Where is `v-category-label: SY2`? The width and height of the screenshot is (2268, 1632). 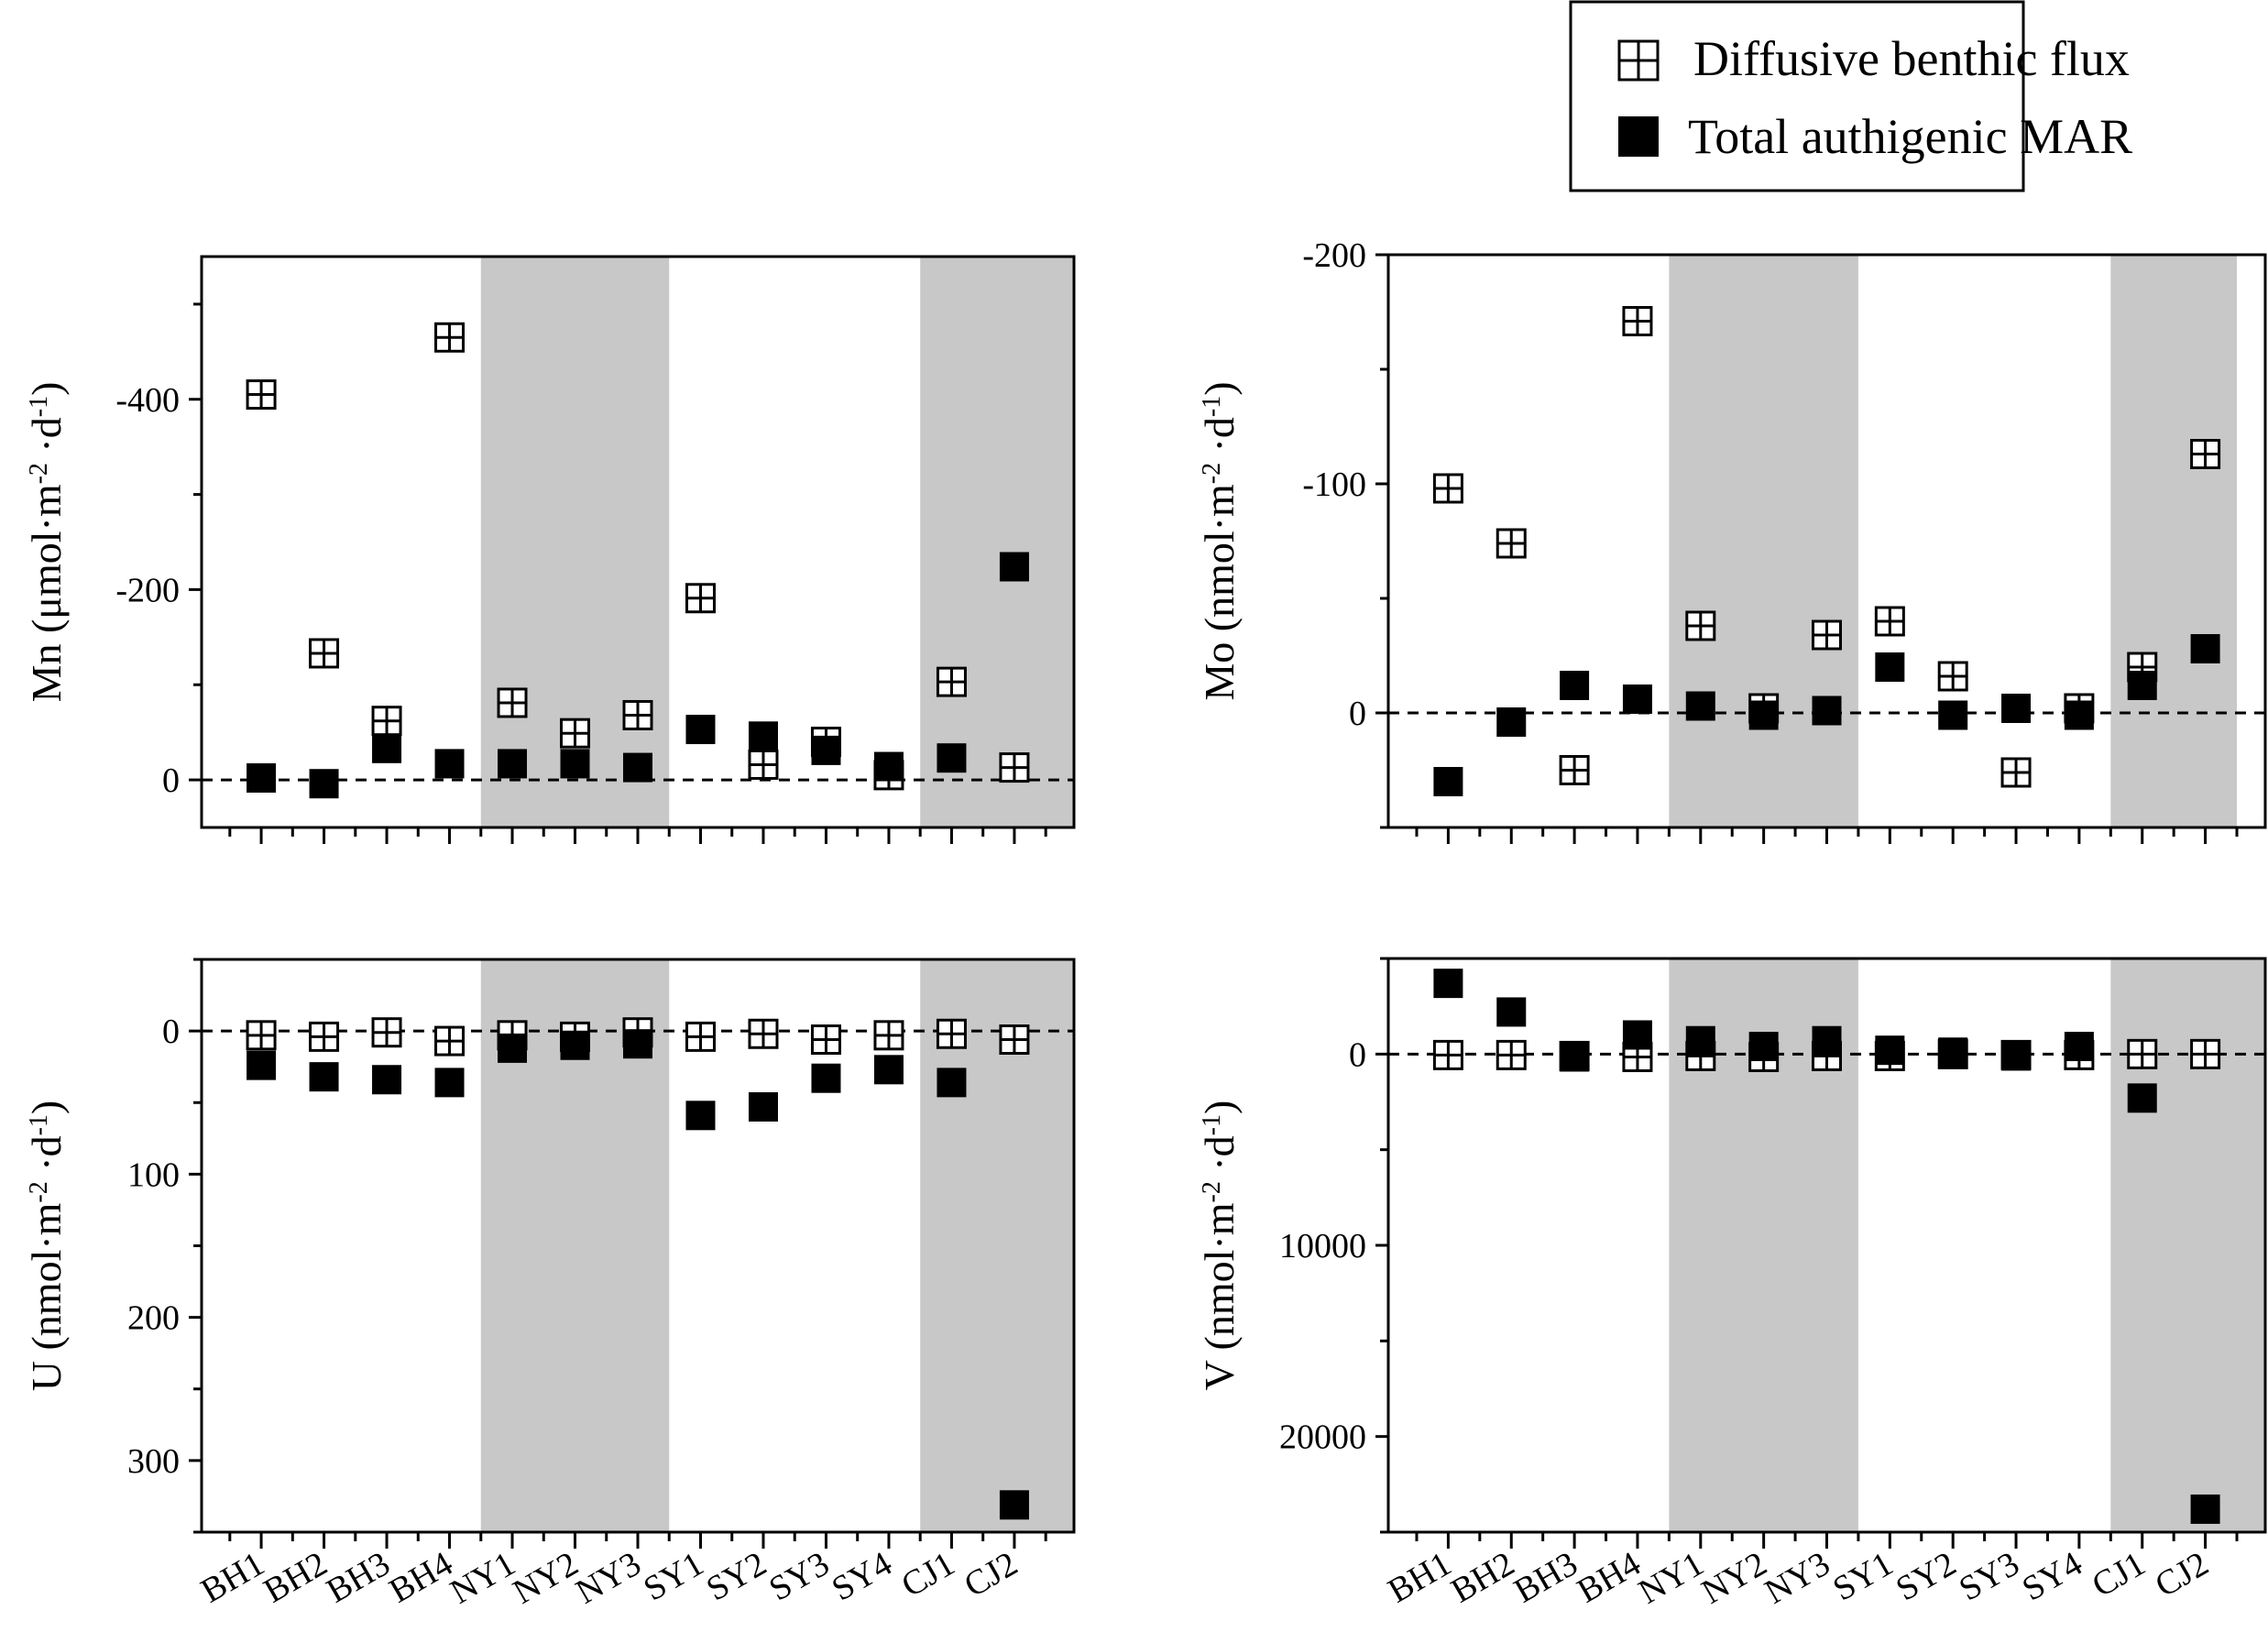
v-category-label: SY2 is located at coordinates (1926, 1576).